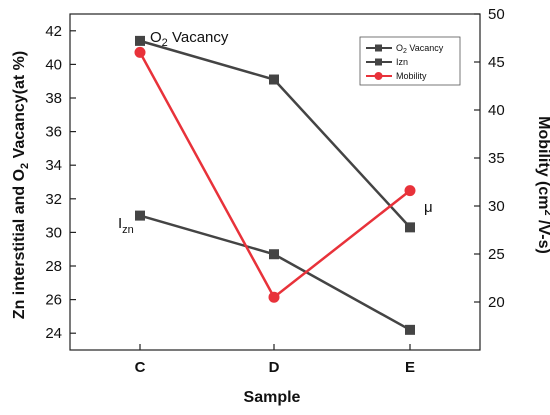  I want to click on y-left-title-sub: 2, so click(25, 166).